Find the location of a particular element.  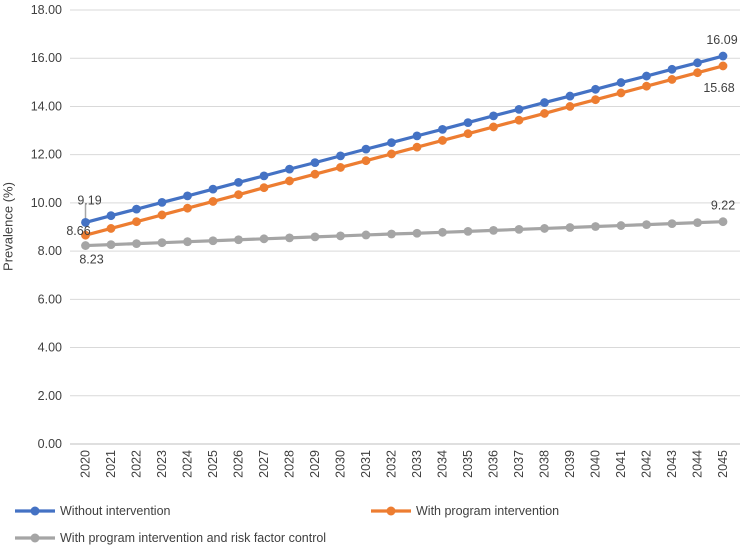

data-label: 8.66 is located at coordinates (78, 231).